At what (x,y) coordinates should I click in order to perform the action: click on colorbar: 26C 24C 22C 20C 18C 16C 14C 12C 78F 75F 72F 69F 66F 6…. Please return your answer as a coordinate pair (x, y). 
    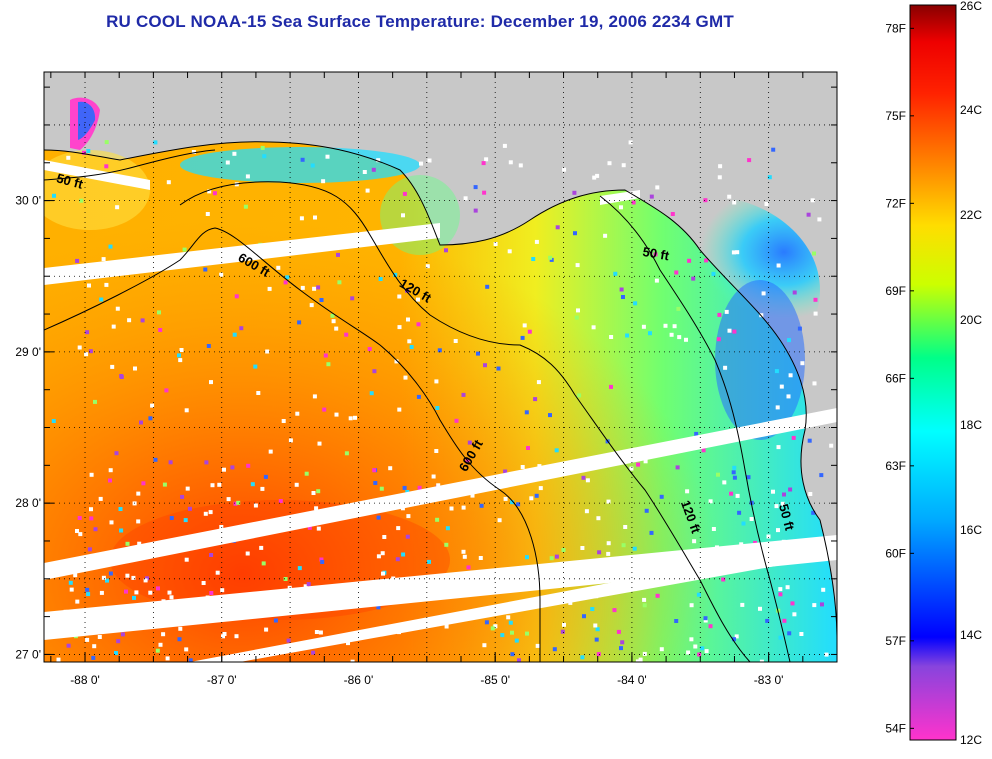
    Looking at the image, I should click on (933, 373).